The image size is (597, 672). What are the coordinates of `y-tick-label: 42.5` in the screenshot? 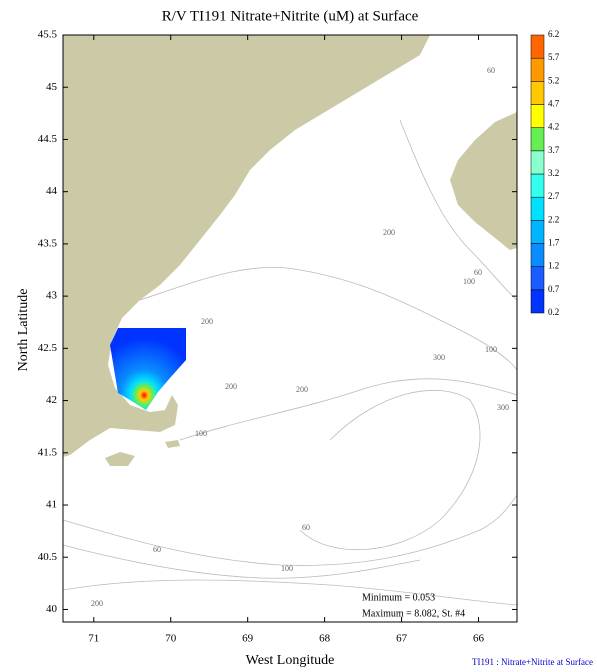 It's located at (48, 348).